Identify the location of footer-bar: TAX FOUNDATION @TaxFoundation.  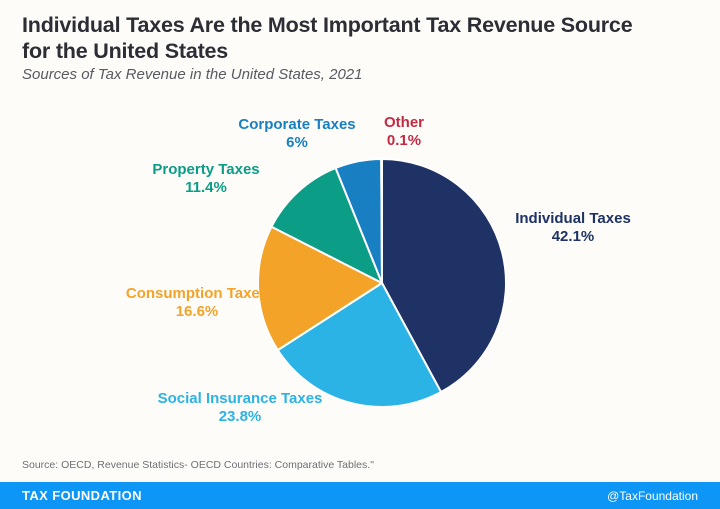
(360, 495).